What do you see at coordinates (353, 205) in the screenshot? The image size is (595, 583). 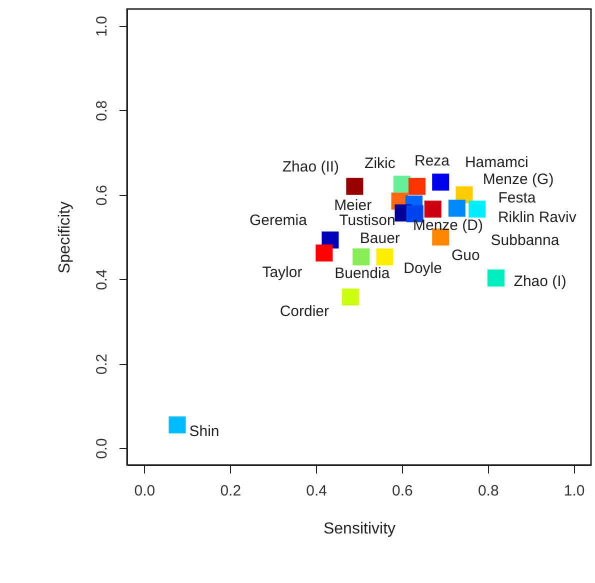 I see `annotation: Meier` at bounding box center [353, 205].